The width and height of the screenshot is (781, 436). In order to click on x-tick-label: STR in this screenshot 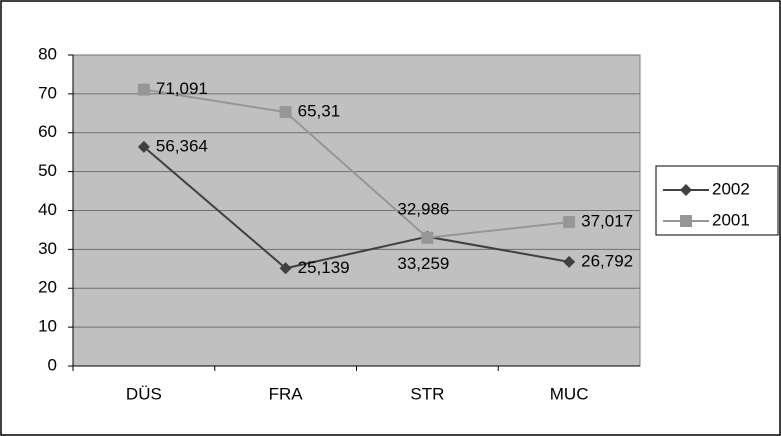, I will do `click(427, 393)`.